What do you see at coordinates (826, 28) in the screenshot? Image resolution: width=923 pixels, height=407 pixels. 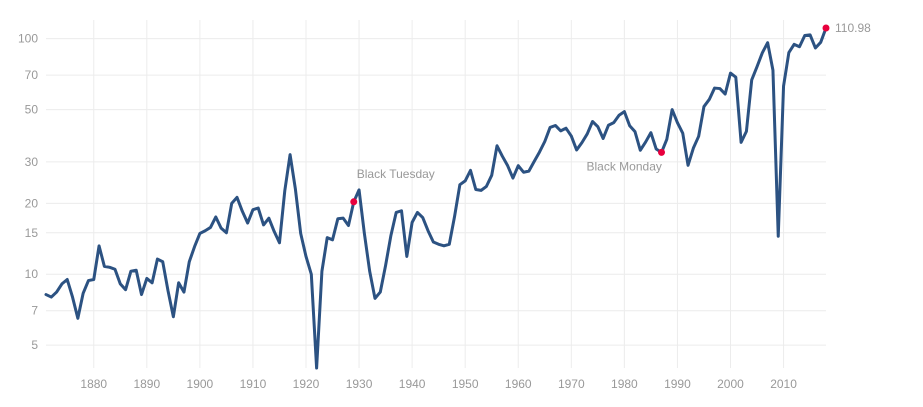 I see `end-marker-dot` at bounding box center [826, 28].